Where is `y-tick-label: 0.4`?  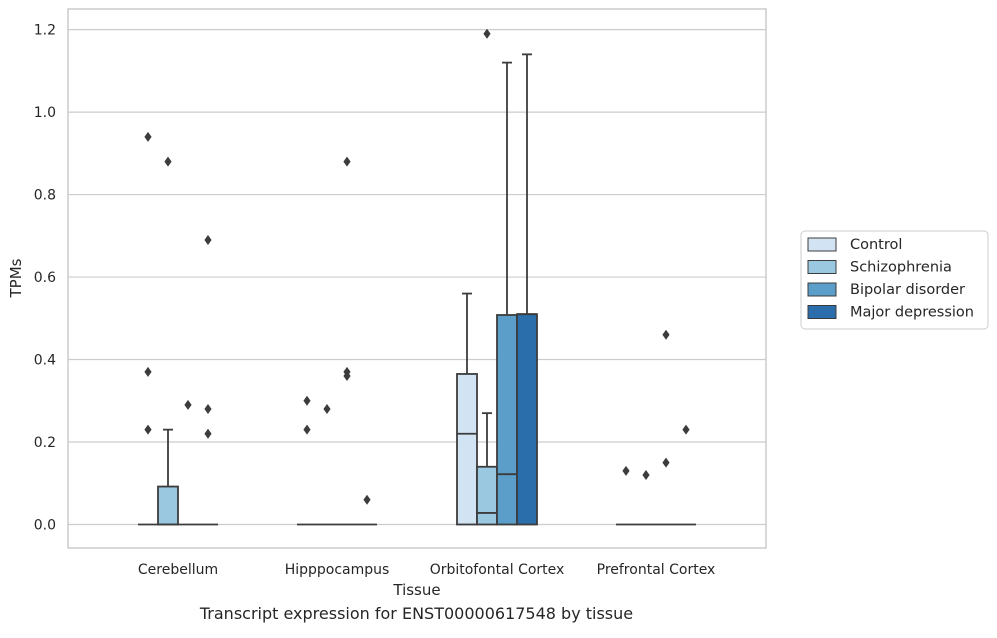 y-tick-label: 0.4 is located at coordinates (45, 361).